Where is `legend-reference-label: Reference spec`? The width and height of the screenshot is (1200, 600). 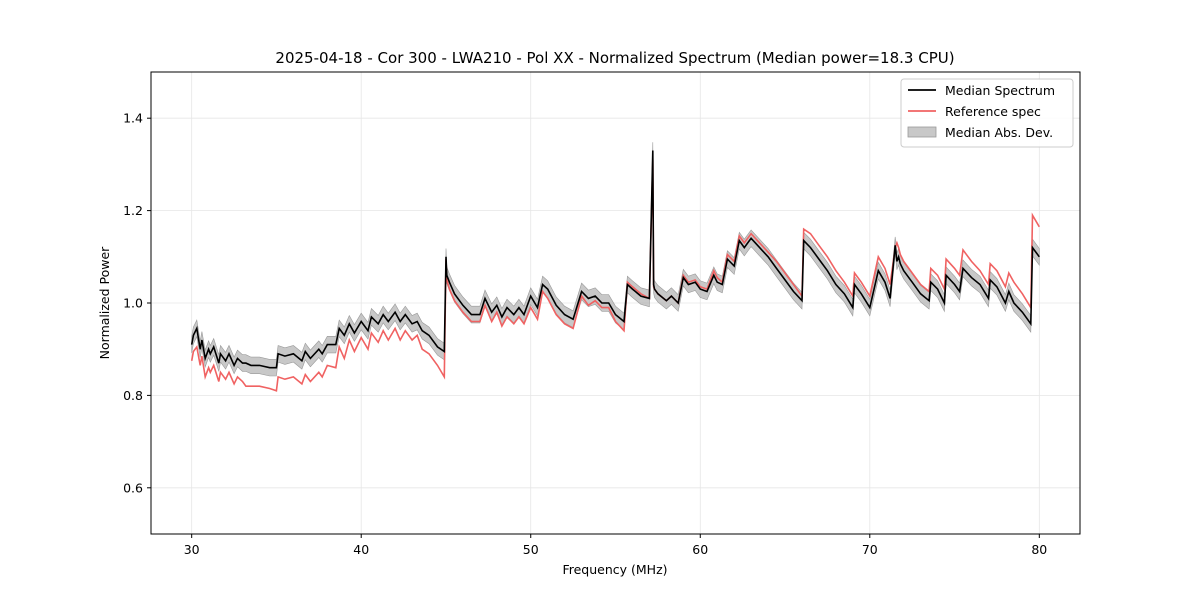
legend-reference-label: Reference spec is located at coordinates (993, 111).